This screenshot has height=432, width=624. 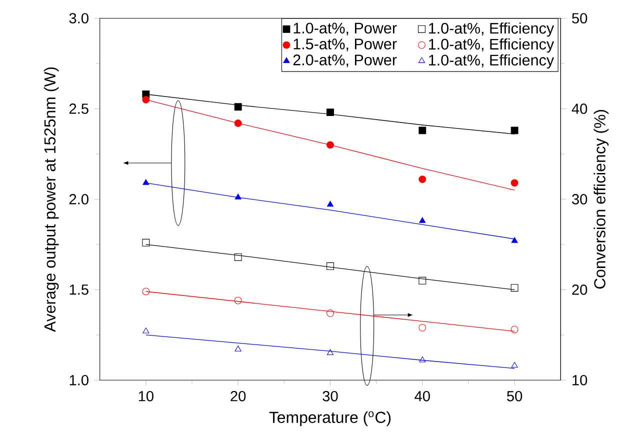 I want to click on y-tick-label: 1.0, so click(x=79, y=380).